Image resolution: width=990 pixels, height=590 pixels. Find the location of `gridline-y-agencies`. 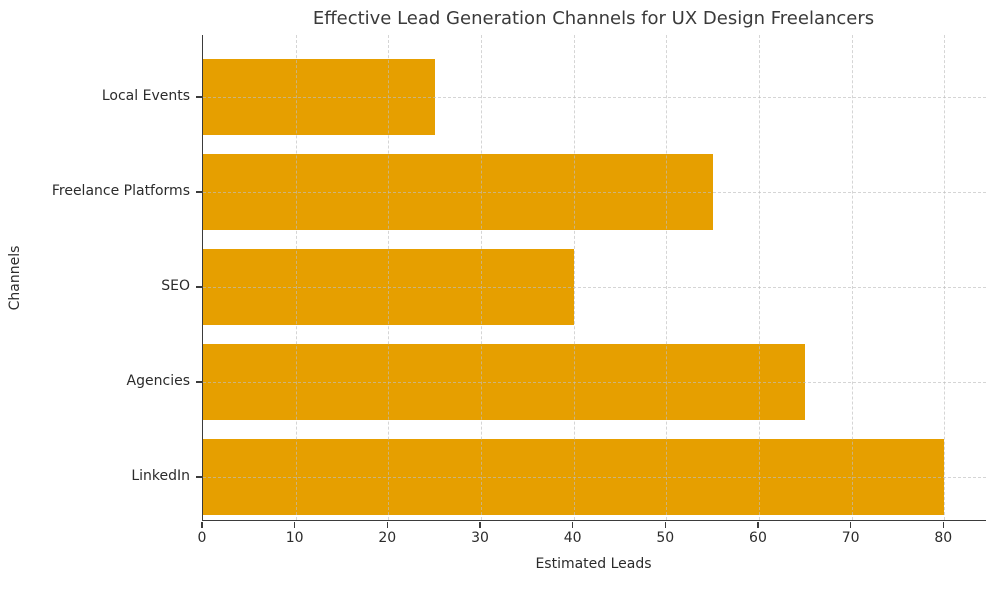

gridline-y-agencies is located at coordinates (594, 382).